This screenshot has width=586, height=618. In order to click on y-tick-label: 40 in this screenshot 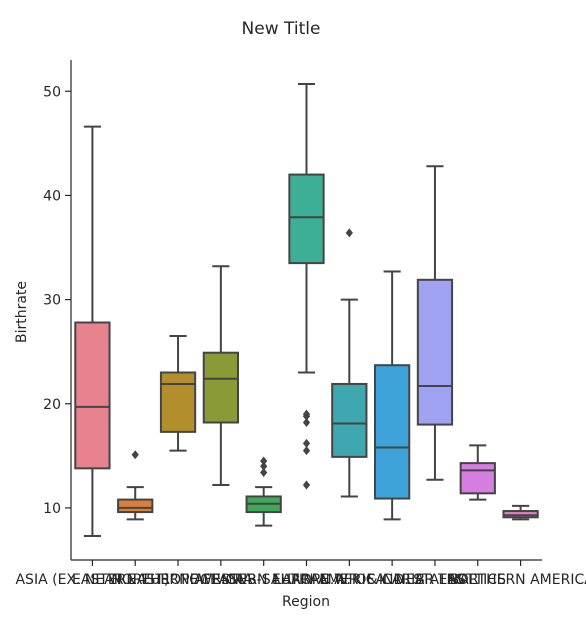, I will do `click(52, 196)`.